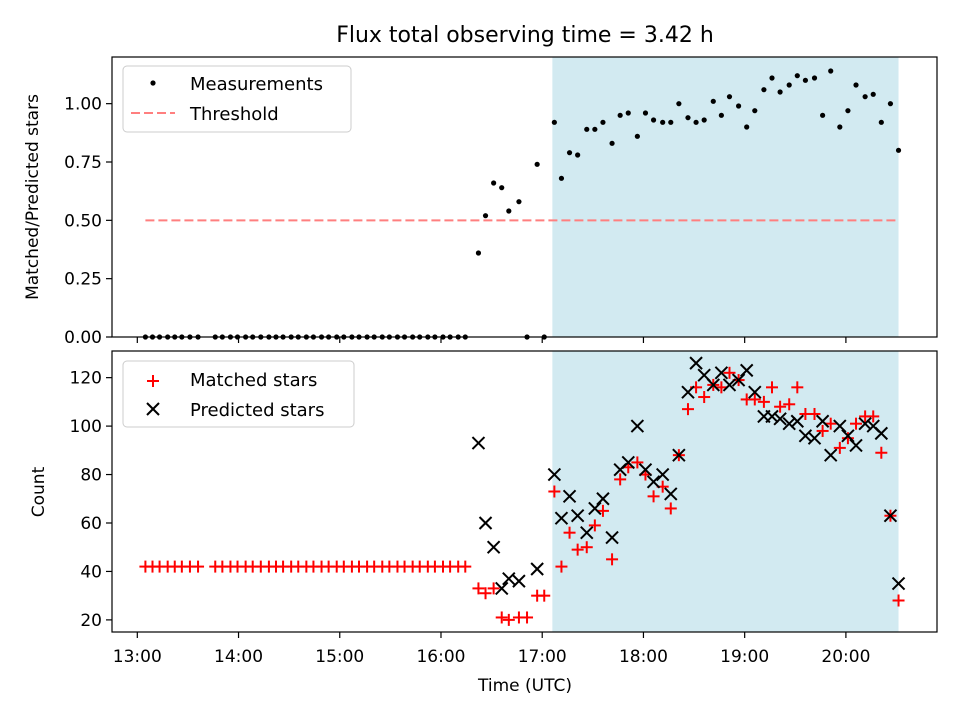 Image resolution: width=960 pixels, height=720 pixels. What do you see at coordinates (88, 221) in the screenshot?
I see `top-y-ticks: 0.00 0.25 0.50 0.75 1.00` at bounding box center [88, 221].